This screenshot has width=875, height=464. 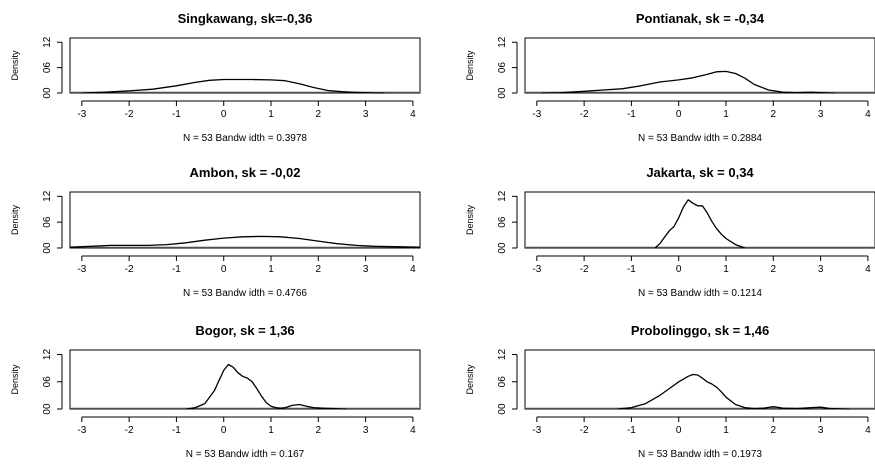 I want to click on panel-title: Jakarta, sk = 0,34, so click(x=700, y=172).